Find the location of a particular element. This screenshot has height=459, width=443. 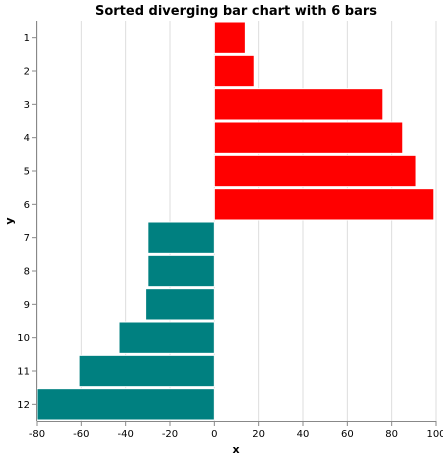

x-tick-label: 80 is located at coordinates (391, 434).